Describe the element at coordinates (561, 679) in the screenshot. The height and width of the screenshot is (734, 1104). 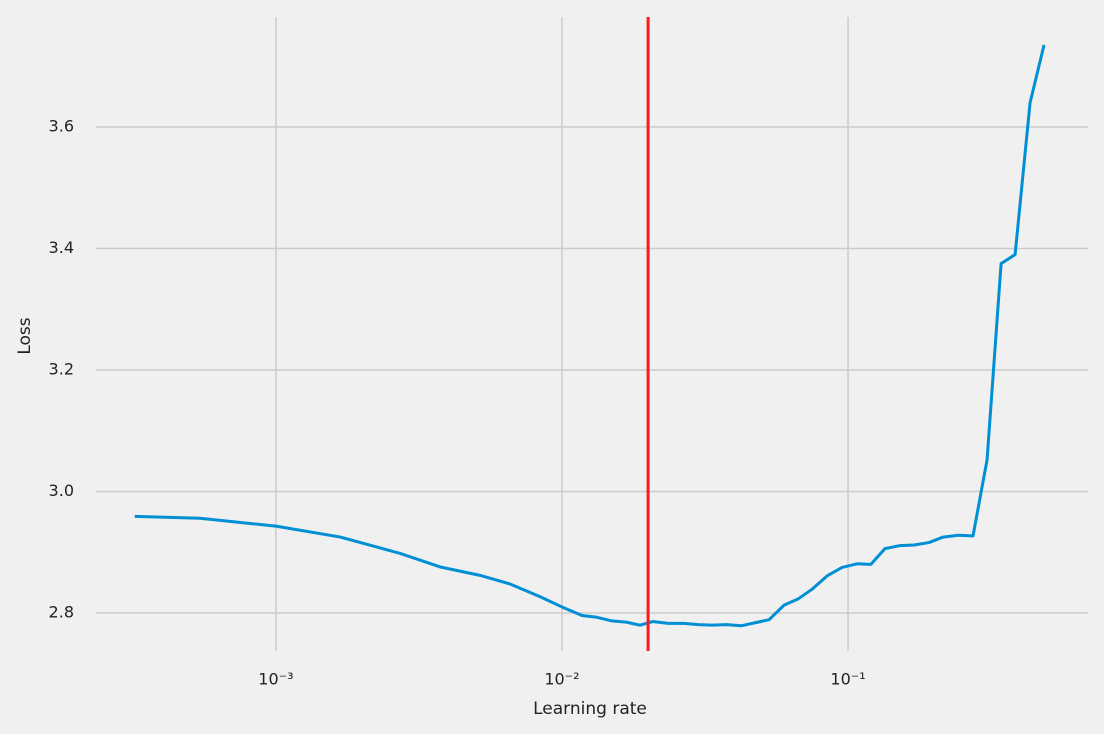
I see `x-tick-label: 10⁻²` at that location.